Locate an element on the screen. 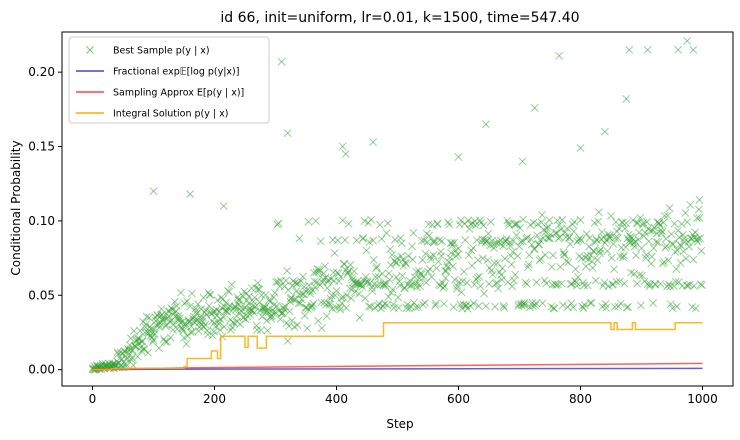 The height and width of the screenshot is (440, 740). legend-label: Best Sample p(y | x) is located at coordinates (161, 51).